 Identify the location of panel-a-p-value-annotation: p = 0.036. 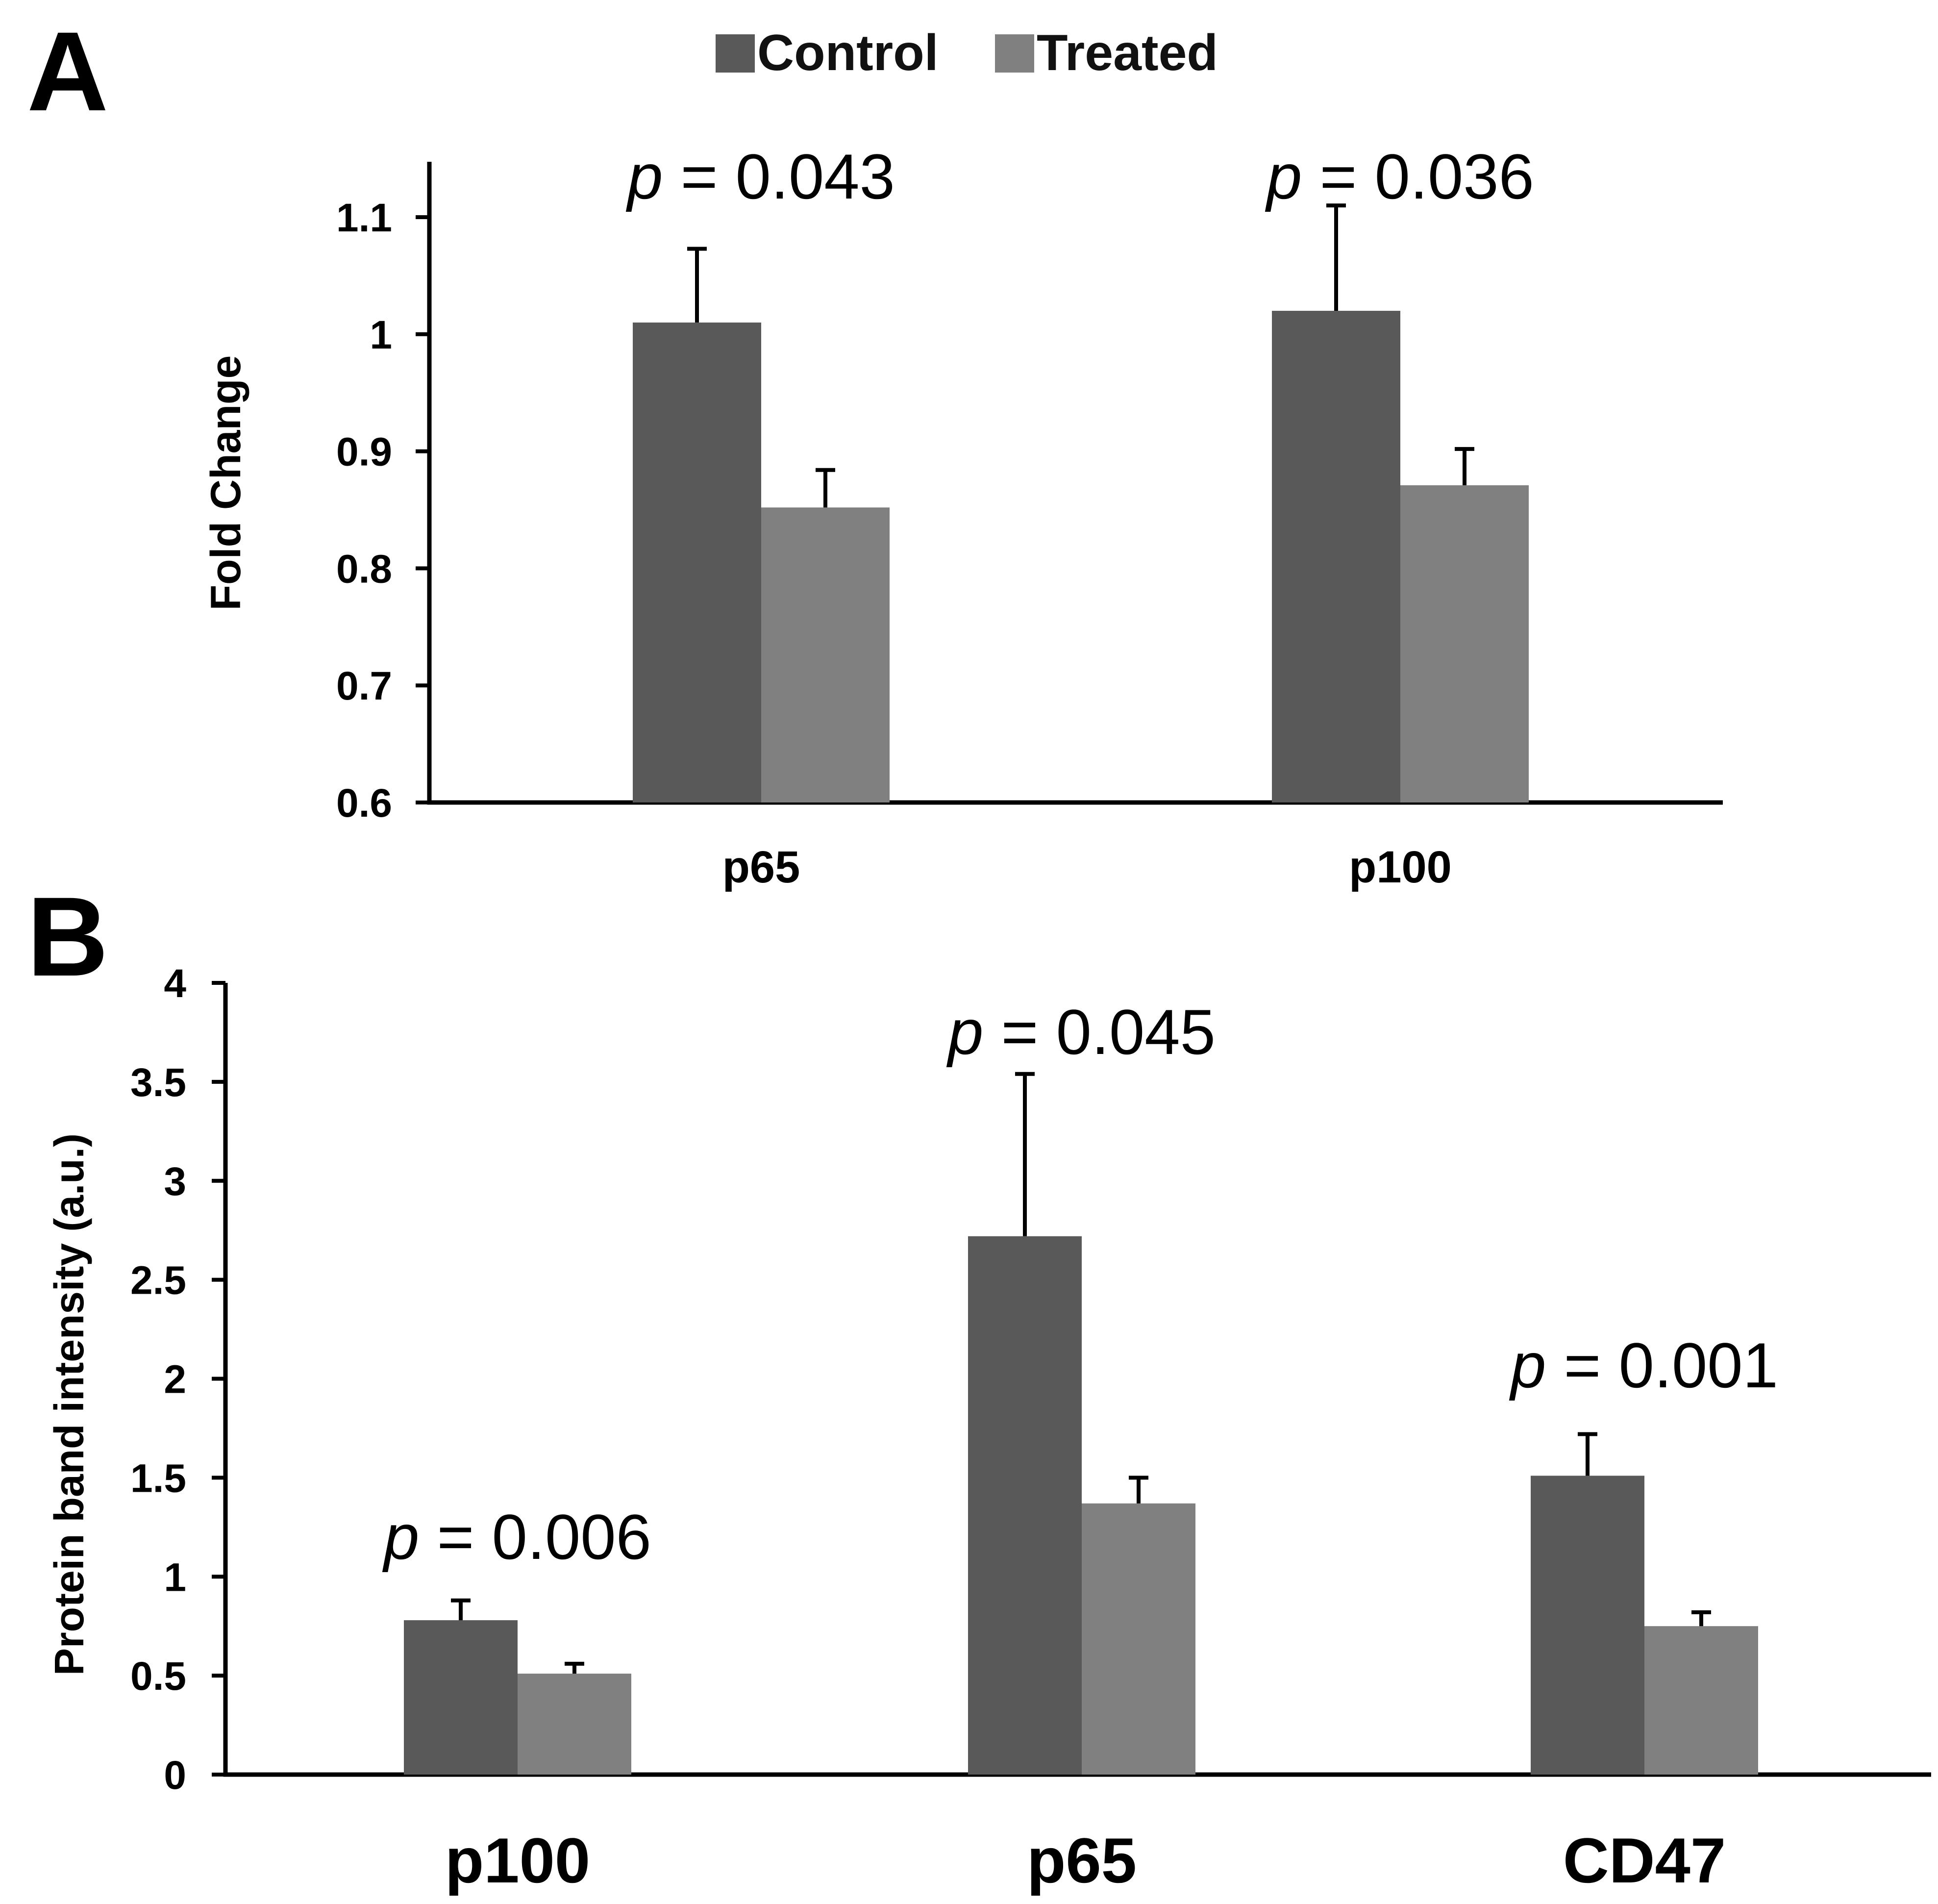
(1399, 176).